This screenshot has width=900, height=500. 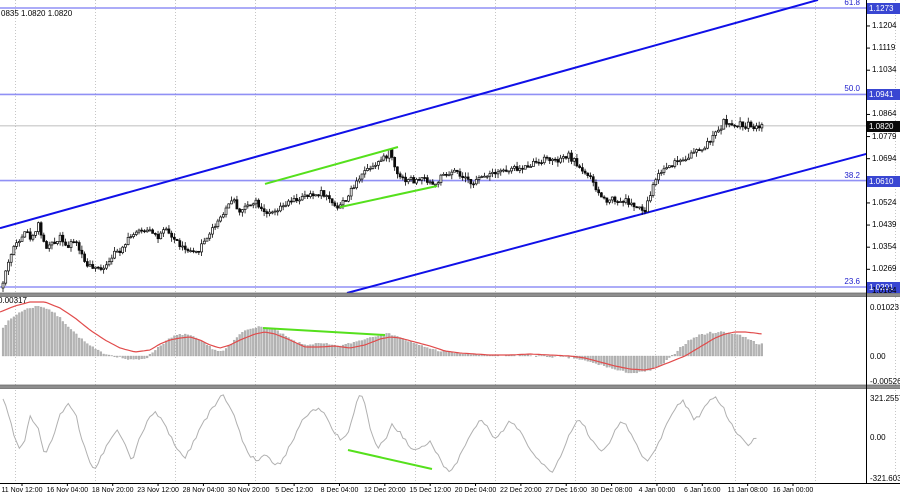 I want to click on macd-current-value: 0.00317, so click(x=13, y=300).